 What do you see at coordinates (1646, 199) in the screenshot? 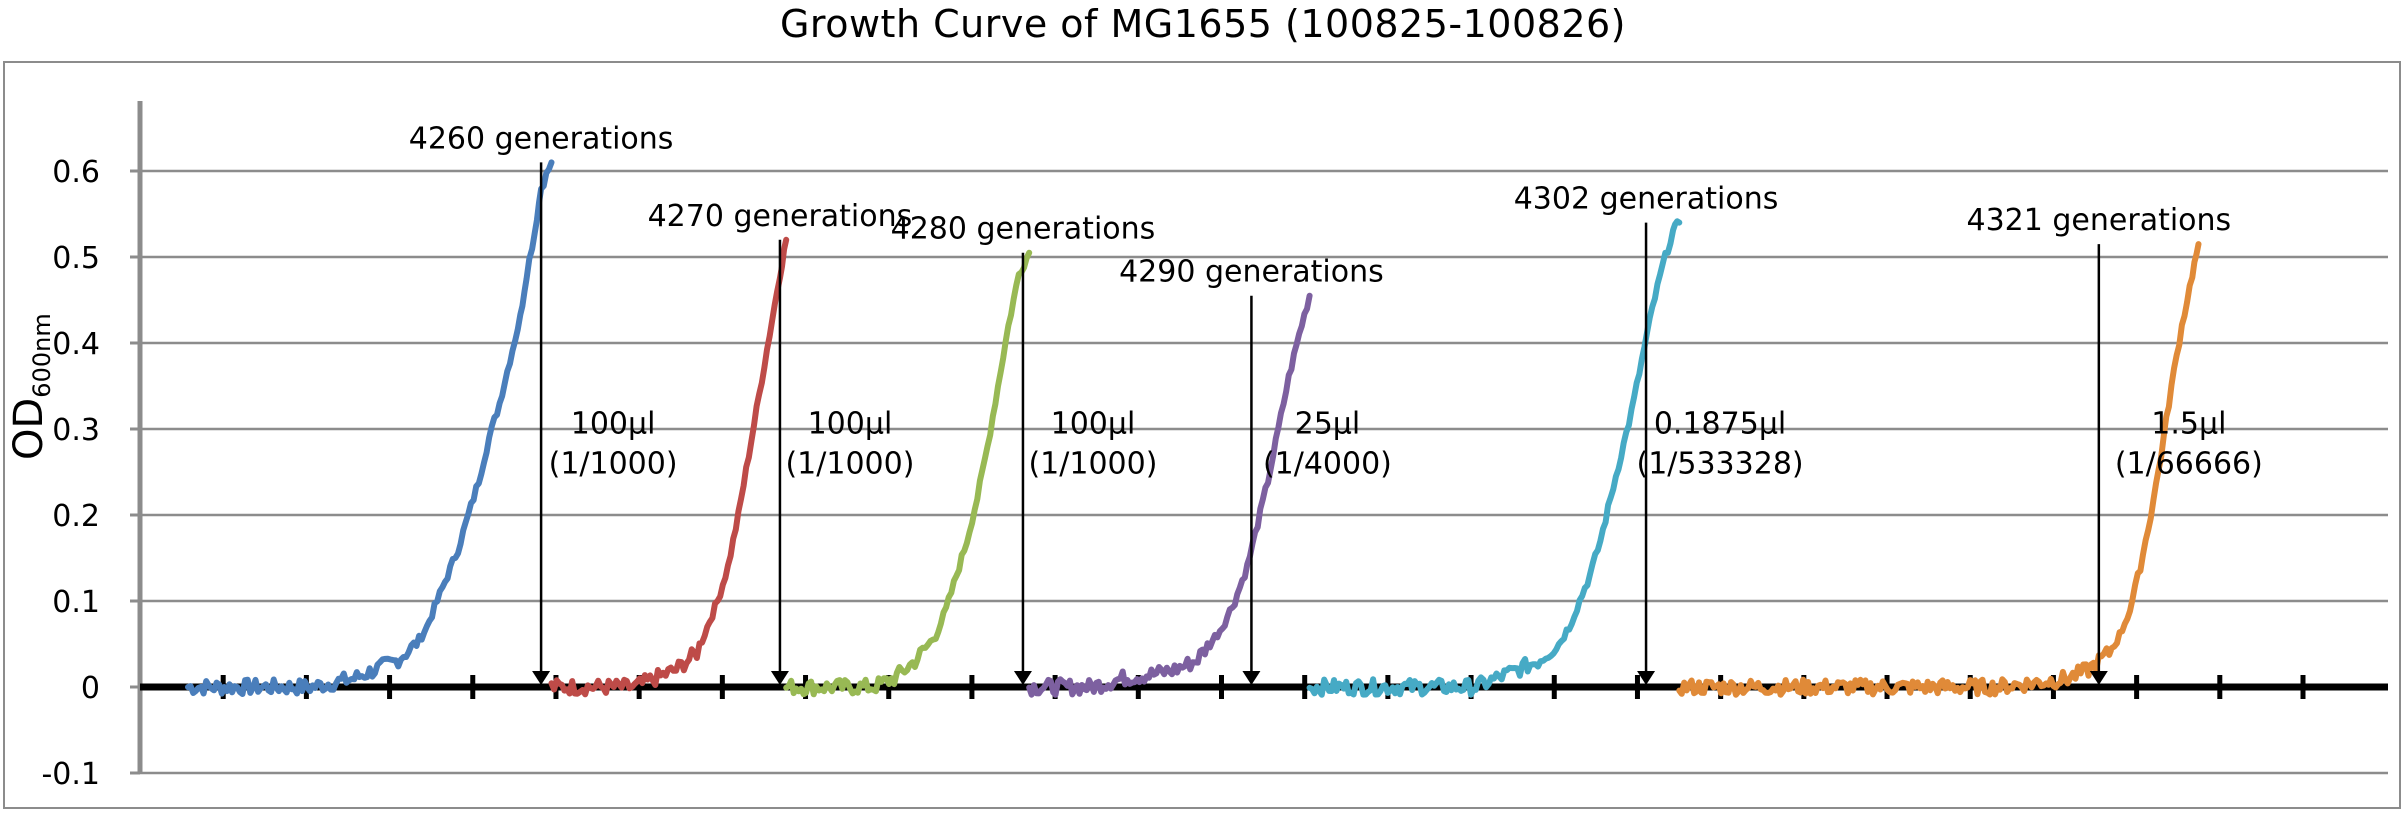
I see `generation-label: 4302 generations` at bounding box center [1646, 199].